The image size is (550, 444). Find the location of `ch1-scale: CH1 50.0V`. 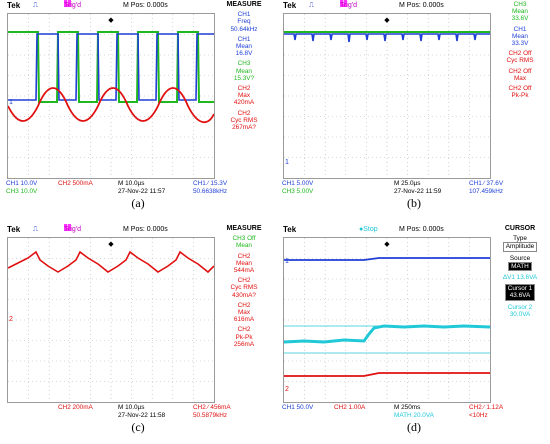

ch1-scale: CH1 50.0V is located at coordinates (298, 407).